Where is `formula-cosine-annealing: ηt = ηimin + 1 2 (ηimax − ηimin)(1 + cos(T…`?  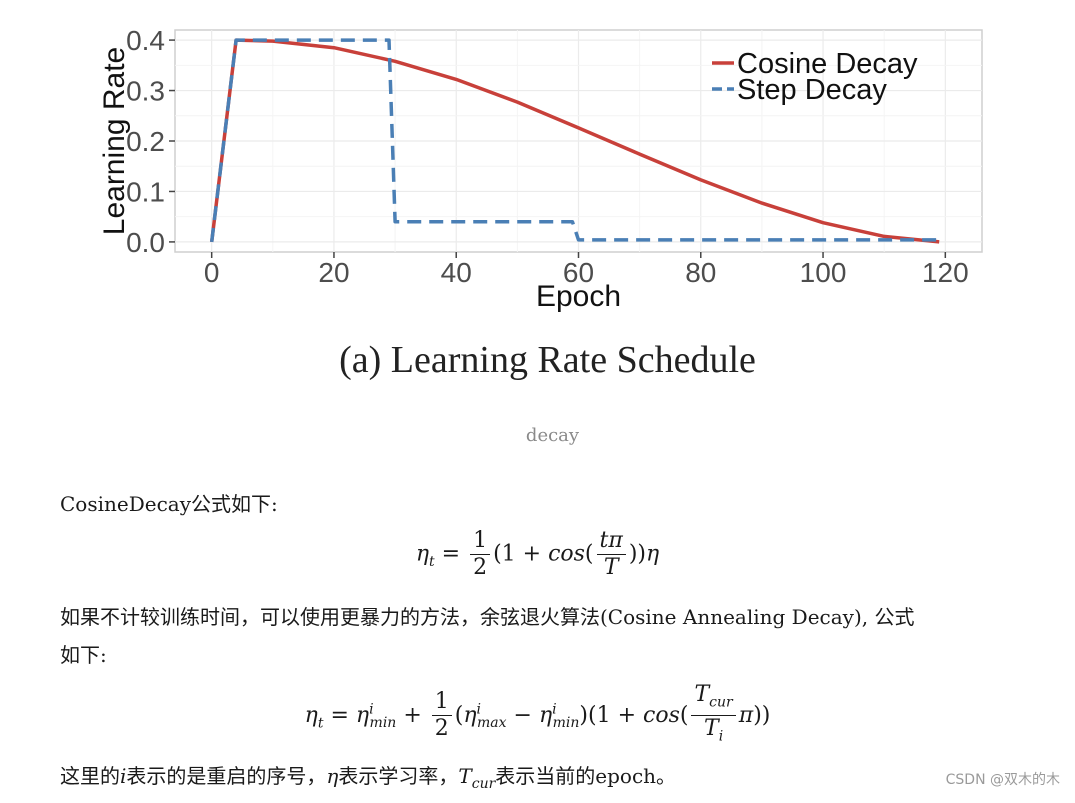
formula-cosine-annealing: ηt = ηimin + 1 2 (ηimax − ηimin)(1 + cos(T… is located at coordinates (537, 713).